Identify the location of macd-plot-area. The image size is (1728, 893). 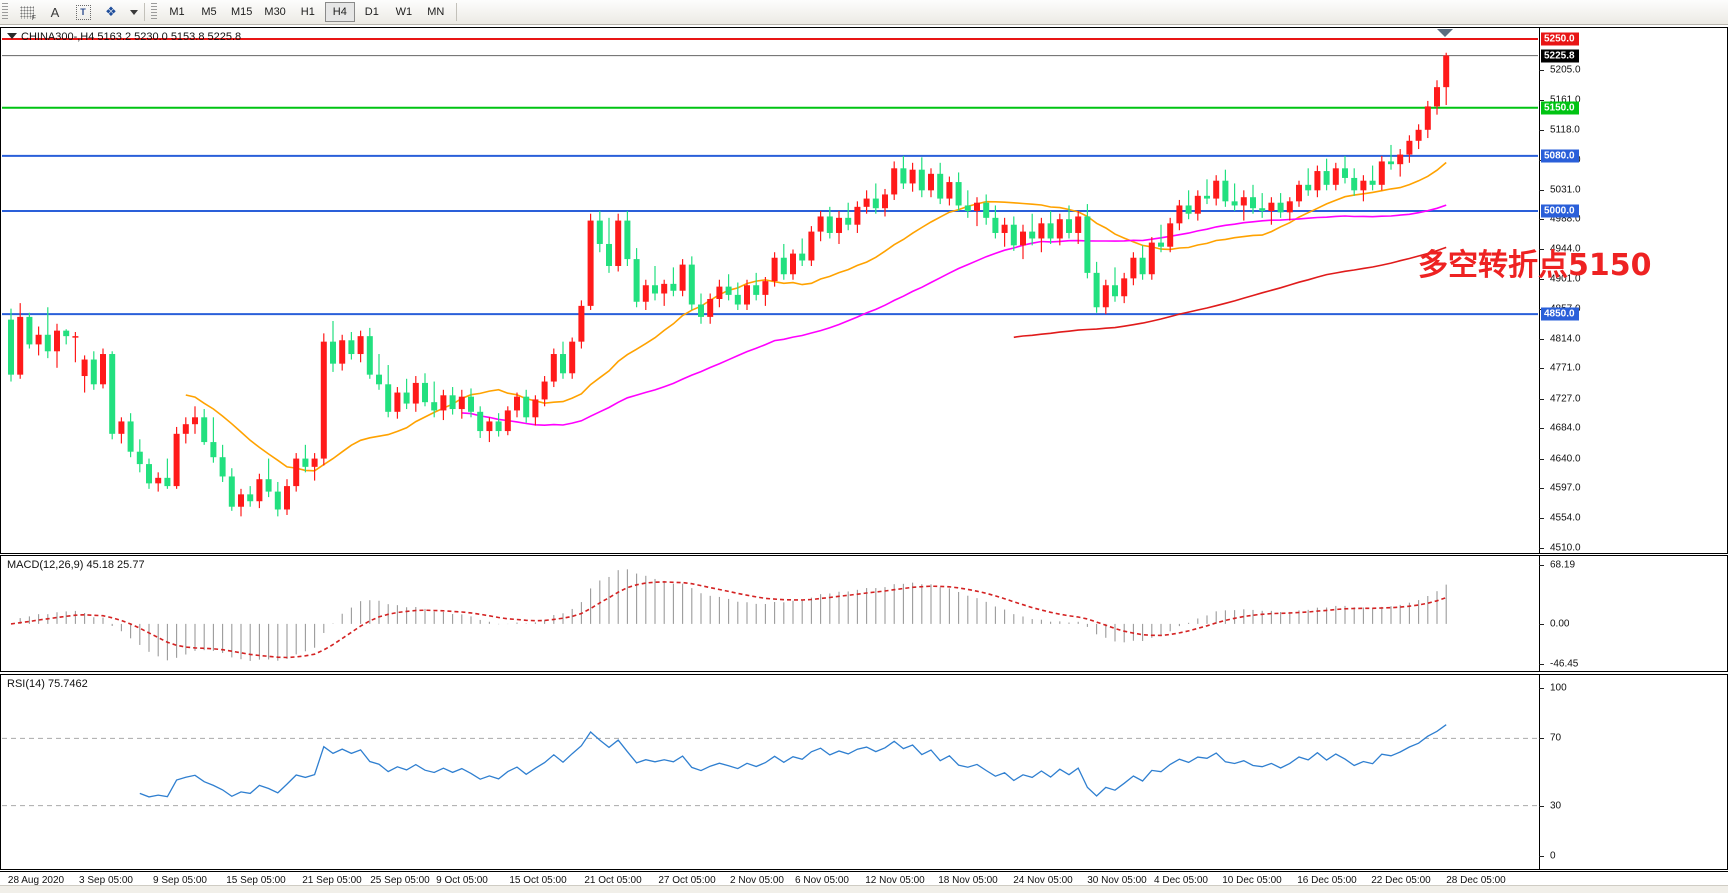
(770, 614).